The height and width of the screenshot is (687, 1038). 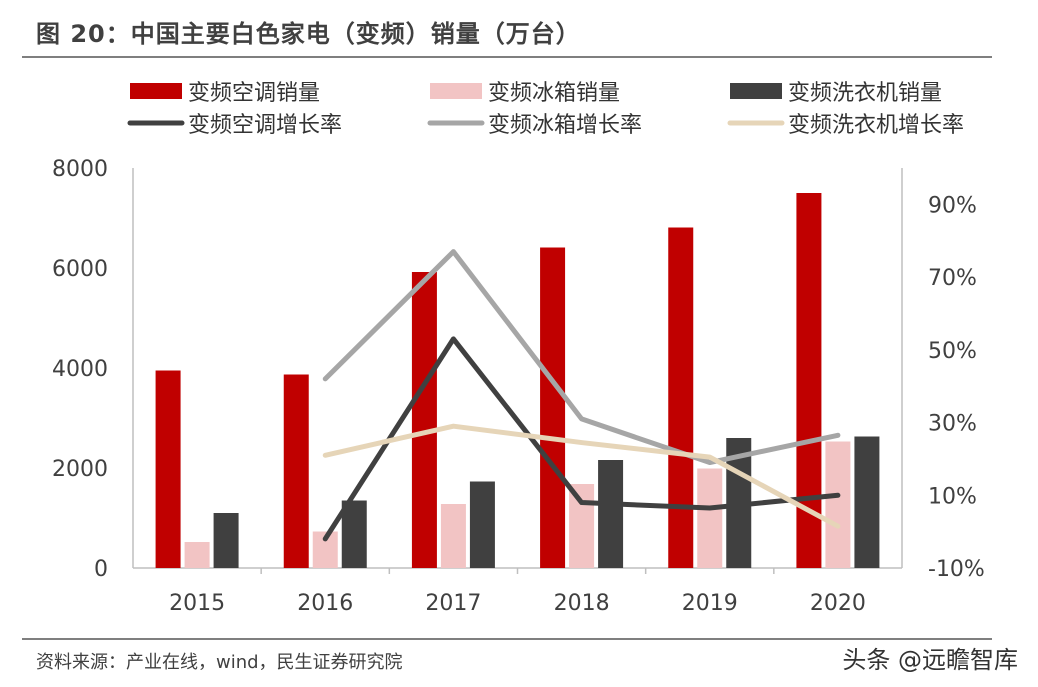 What do you see at coordinates (876, 125) in the screenshot?
I see `legend-label: 变频洗衣机增长率` at bounding box center [876, 125].